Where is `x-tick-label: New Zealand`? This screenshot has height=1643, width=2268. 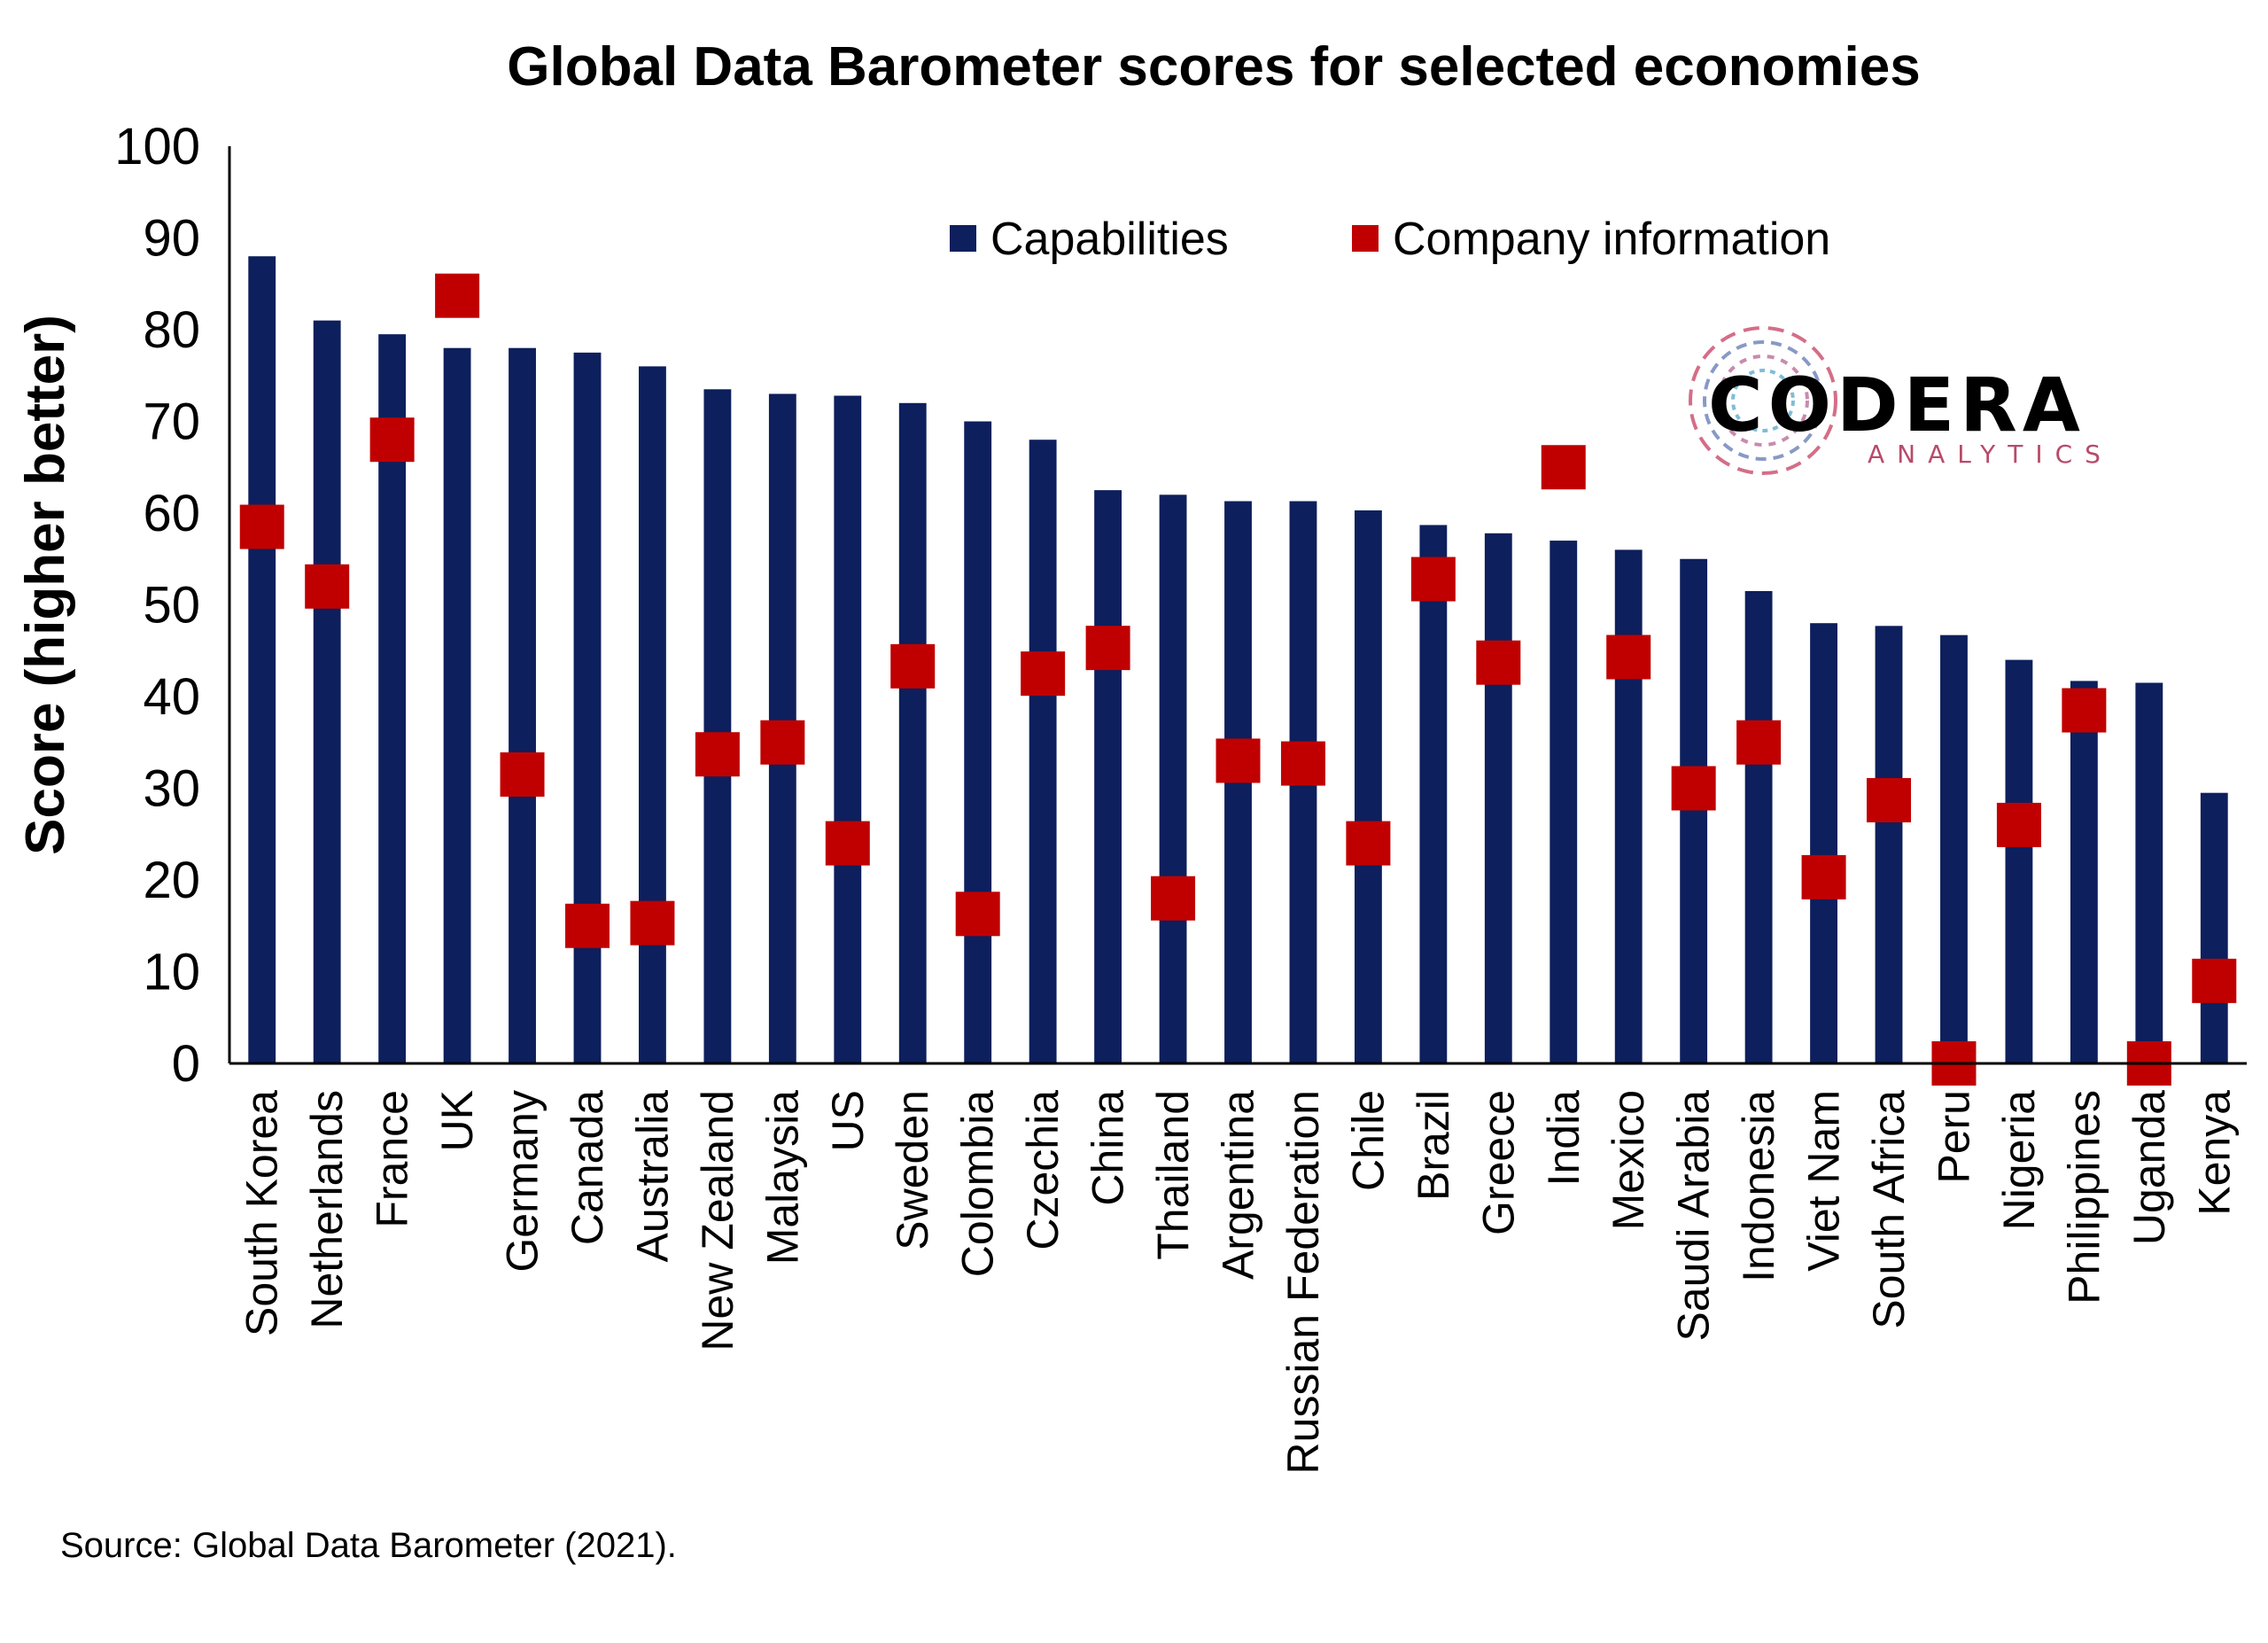
x-tick-label: New Zealand is located at coordinates (717, 1220).